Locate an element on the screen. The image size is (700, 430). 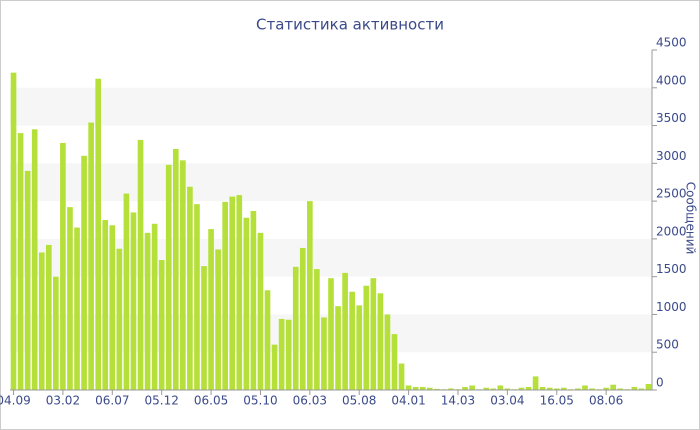
x-tick-label: 14.03 is located at coordinates (458, 401).